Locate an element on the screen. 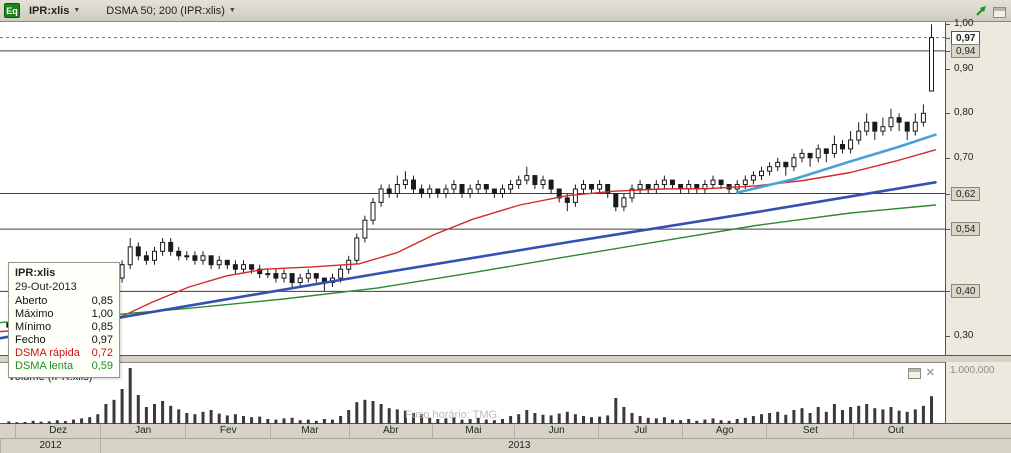 The image size is (1011, 453). month-label-Dez: Dez is located at coordinates (57, 431).